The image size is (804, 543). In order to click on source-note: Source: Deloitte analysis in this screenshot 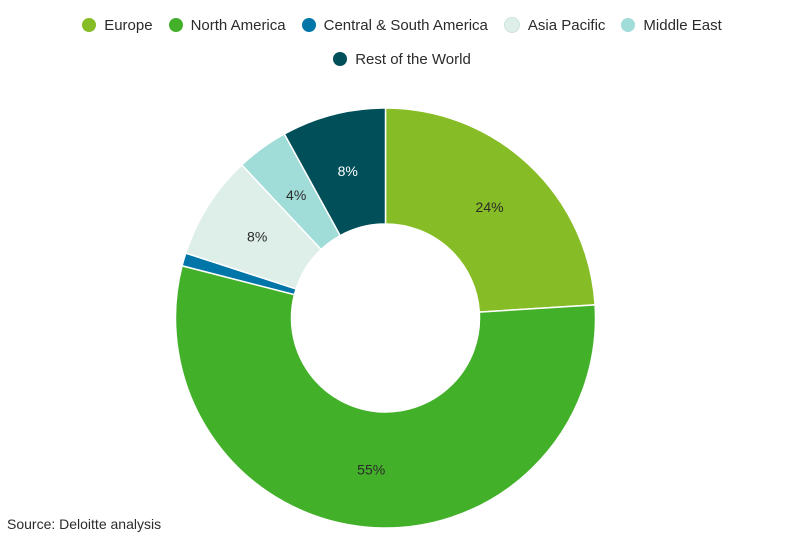, I will do `click(84, 524)`.